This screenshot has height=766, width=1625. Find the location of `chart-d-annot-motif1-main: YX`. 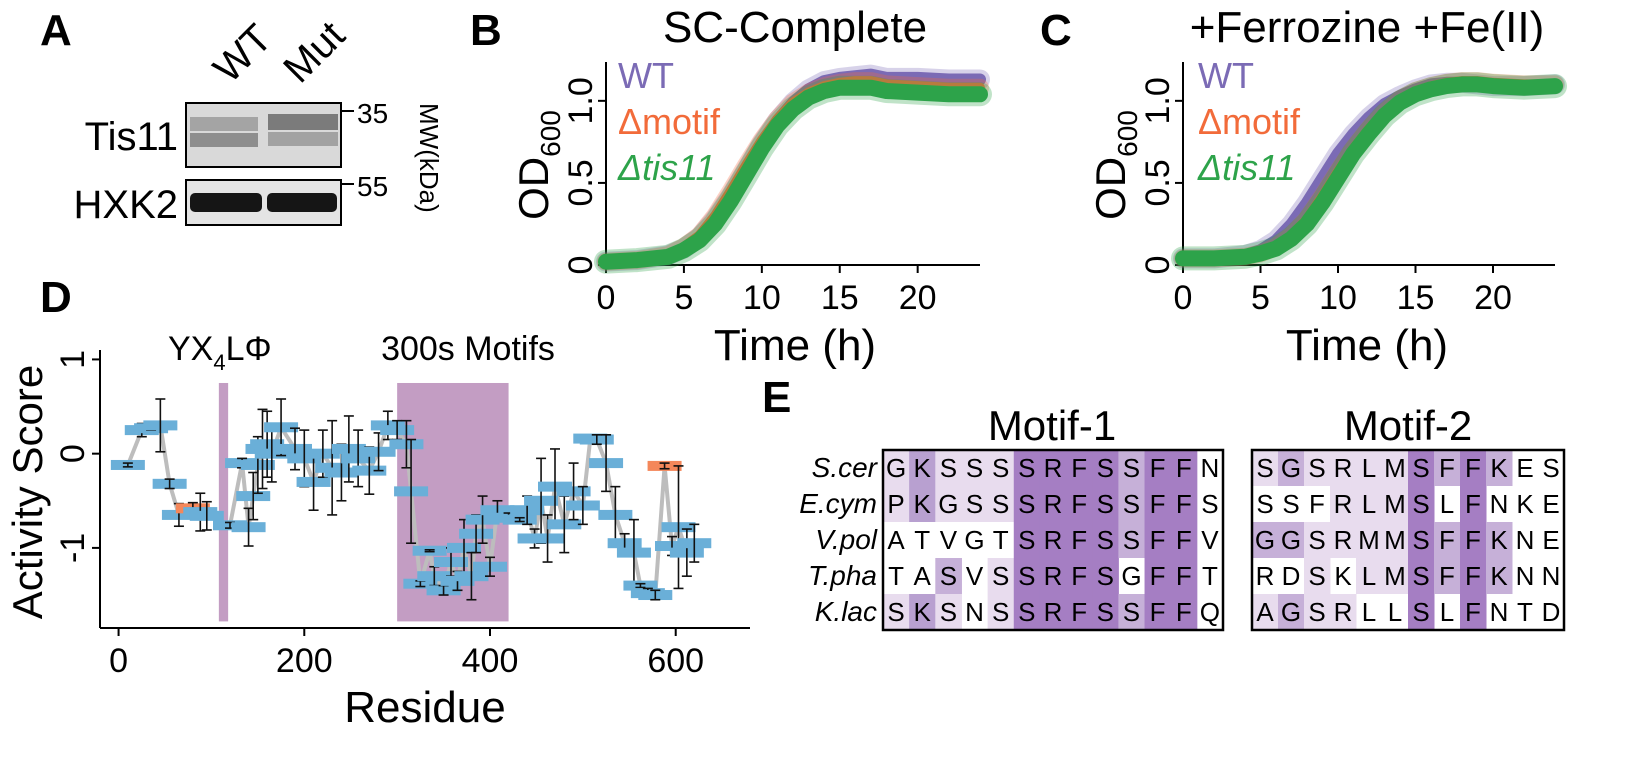

chart-d-annot-motif1-main: YX is located at coordinates (190, 349).